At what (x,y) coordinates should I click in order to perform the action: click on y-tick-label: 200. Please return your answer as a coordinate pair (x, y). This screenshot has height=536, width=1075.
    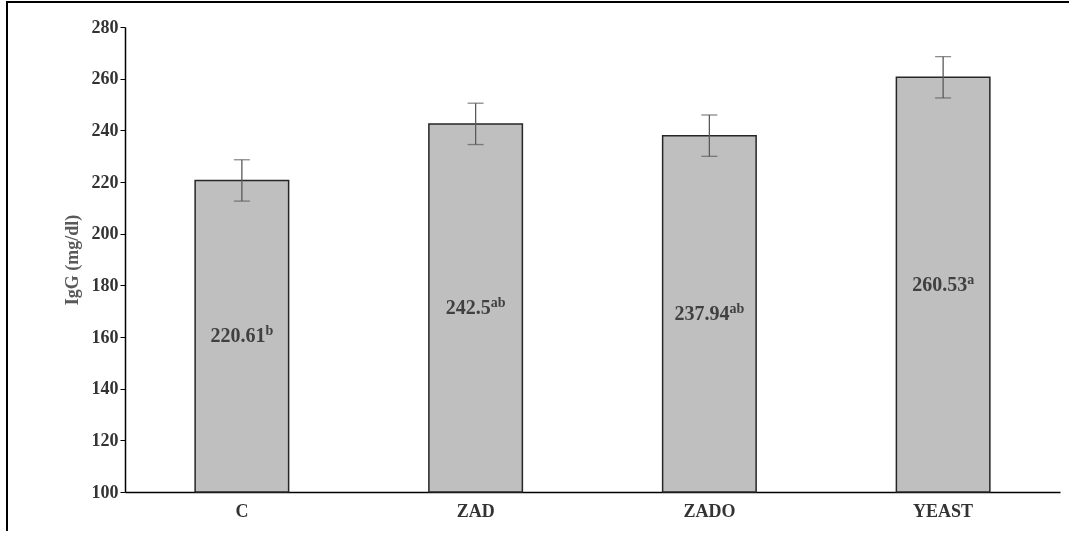
    Looking at the image, I should click on (105, 233).